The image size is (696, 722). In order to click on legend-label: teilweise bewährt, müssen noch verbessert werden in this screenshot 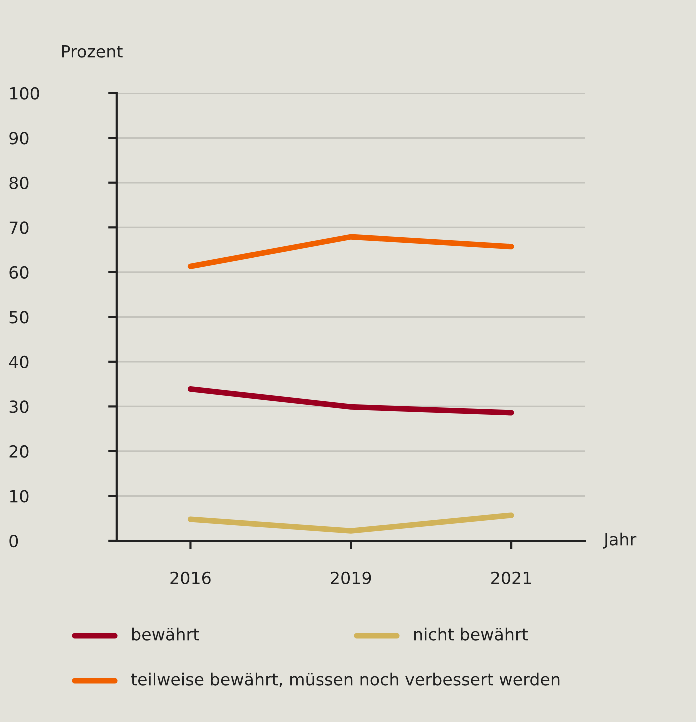, I will do `click(345, 680)`.